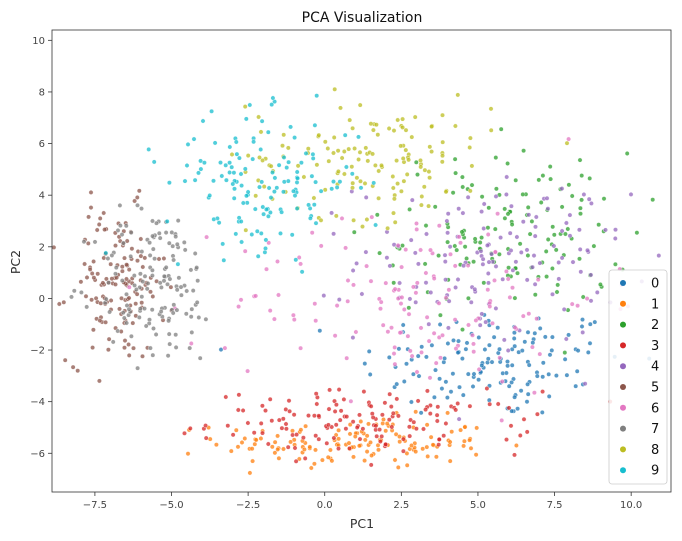  I want to click on y-tick-label: −2, so click(37, 351).